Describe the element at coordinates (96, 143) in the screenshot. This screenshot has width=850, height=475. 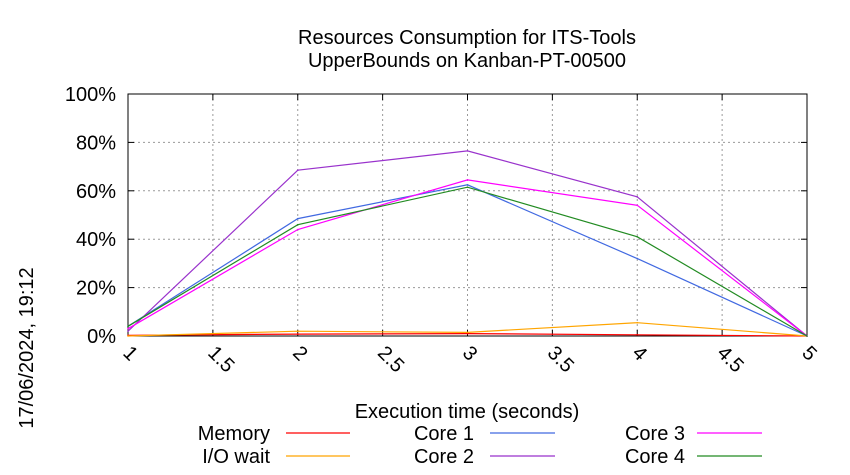
I see `y-tick-label: 80%` at that location.